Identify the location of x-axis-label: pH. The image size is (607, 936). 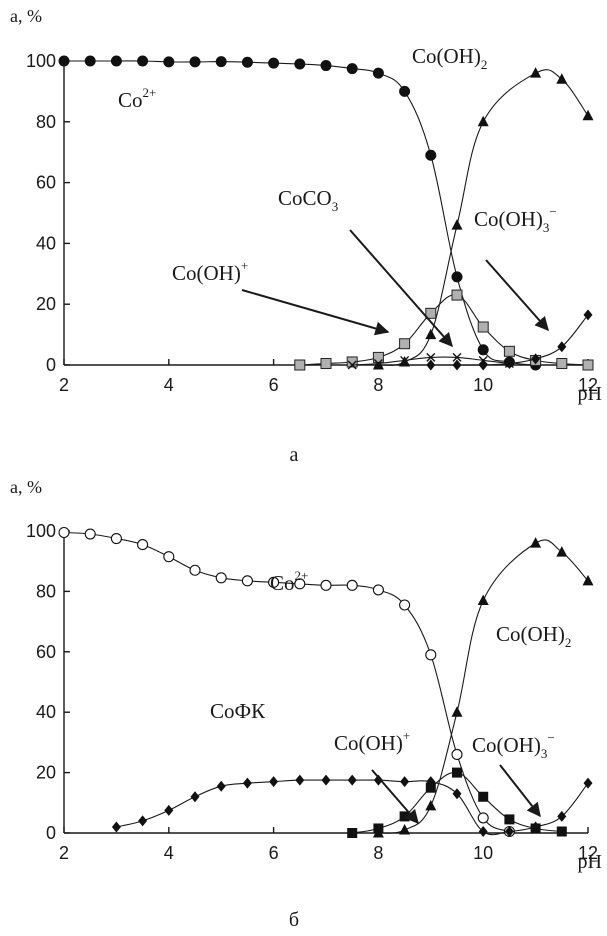
(590, 394).